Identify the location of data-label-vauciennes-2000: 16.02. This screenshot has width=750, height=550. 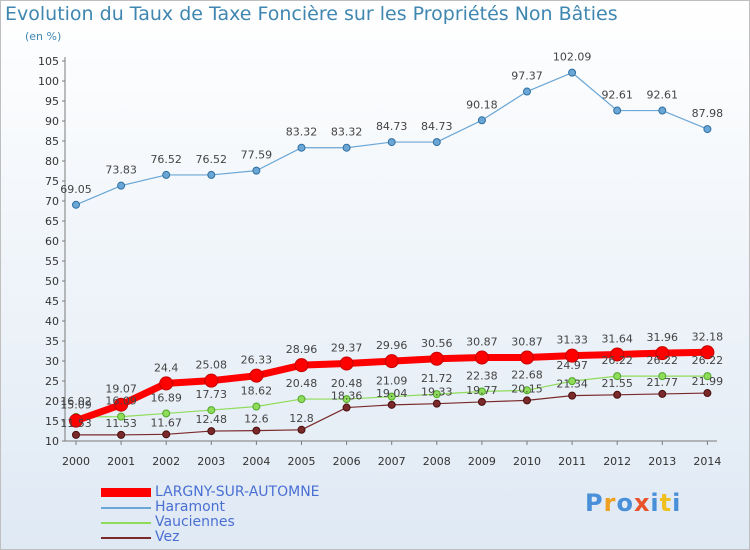
(76, 401).